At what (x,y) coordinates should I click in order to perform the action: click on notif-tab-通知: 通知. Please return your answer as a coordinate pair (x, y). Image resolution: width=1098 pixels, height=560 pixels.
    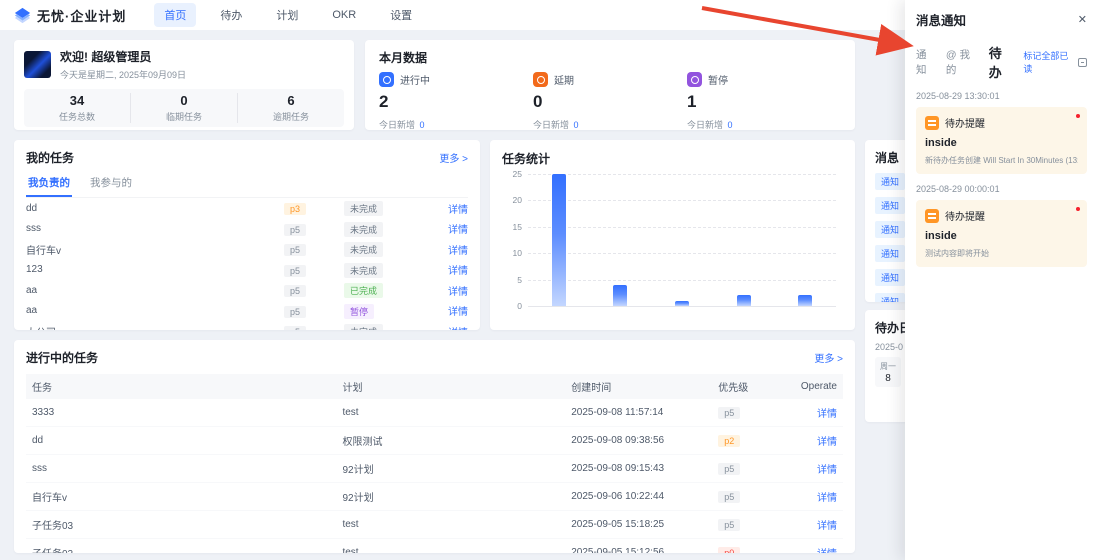
    Looking at the image, I should click on (921, 62).